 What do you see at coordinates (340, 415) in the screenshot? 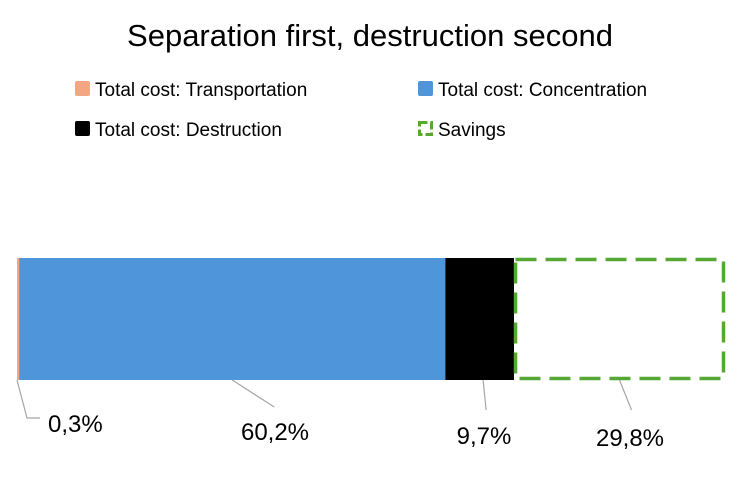
I see `data-labels: 0,3% 60,2% 9,7% 29,8%` at bounding box center [340, 415].